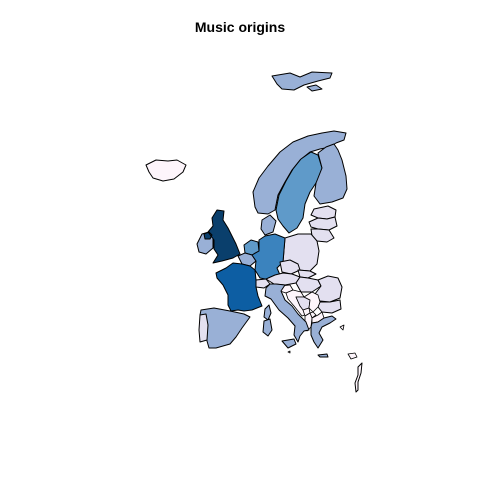  What do you see at coordinates (299, 172) in the screenshot?
I see `region-norway` at bounding box center [299, 172].